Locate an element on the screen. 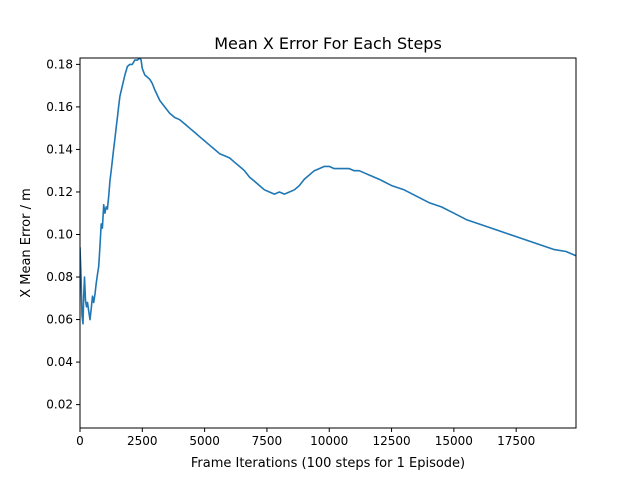  x-axis-ticks: 0 2500 5000 7500 10000 12500 15000 17500 is located at coordinates (305, 438).